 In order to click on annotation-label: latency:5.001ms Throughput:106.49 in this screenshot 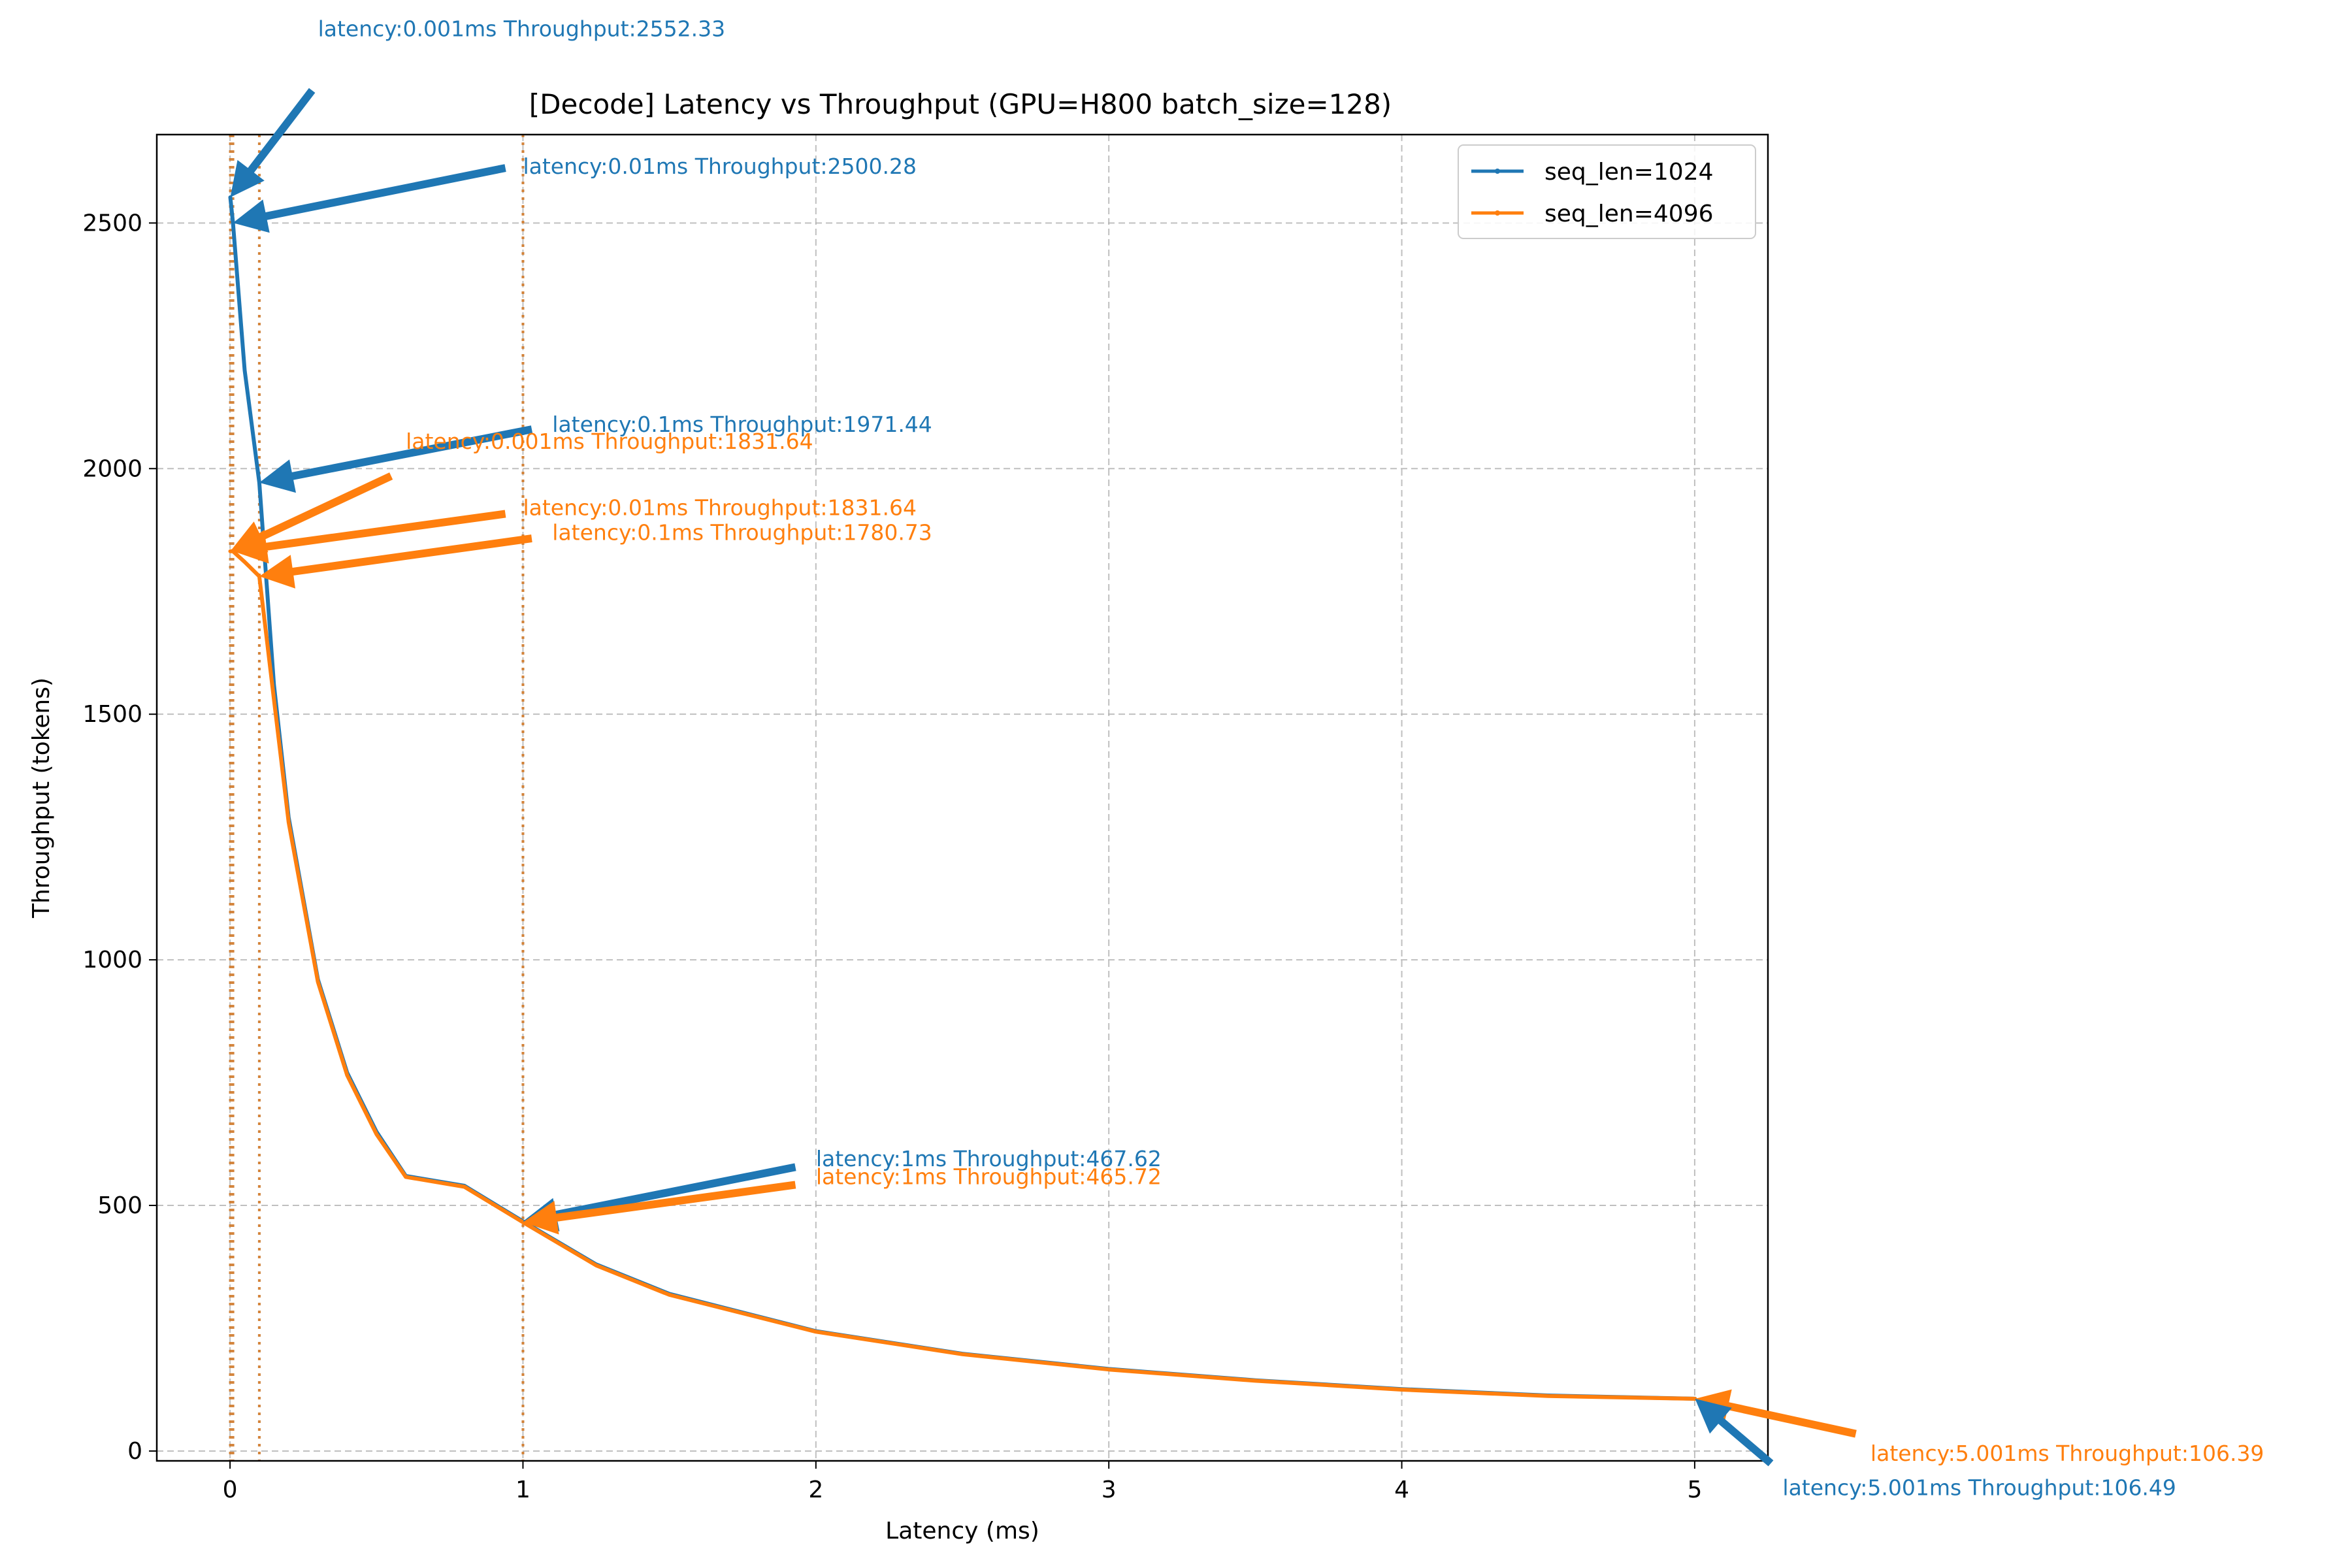, I will do `click(1979, 1488)`.